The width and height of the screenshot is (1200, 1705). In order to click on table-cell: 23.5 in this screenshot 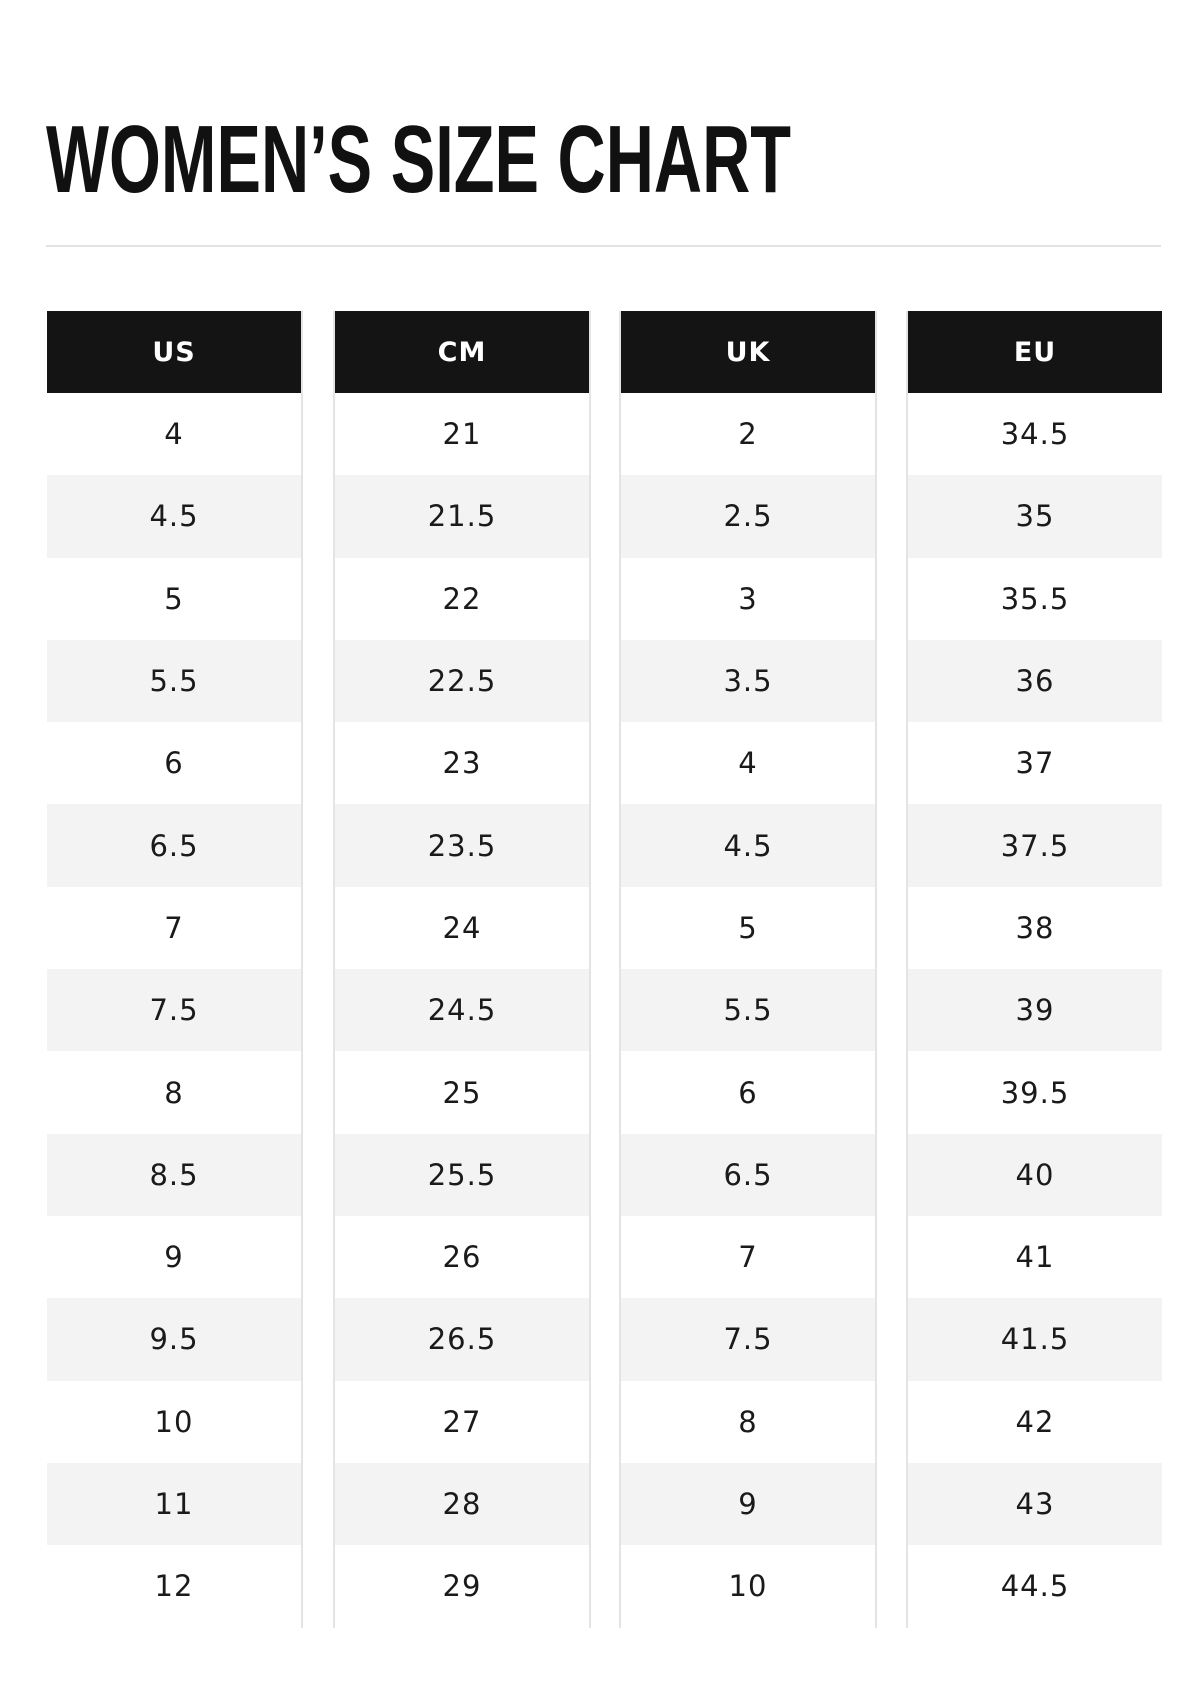, I will do `click(462, 845)`.